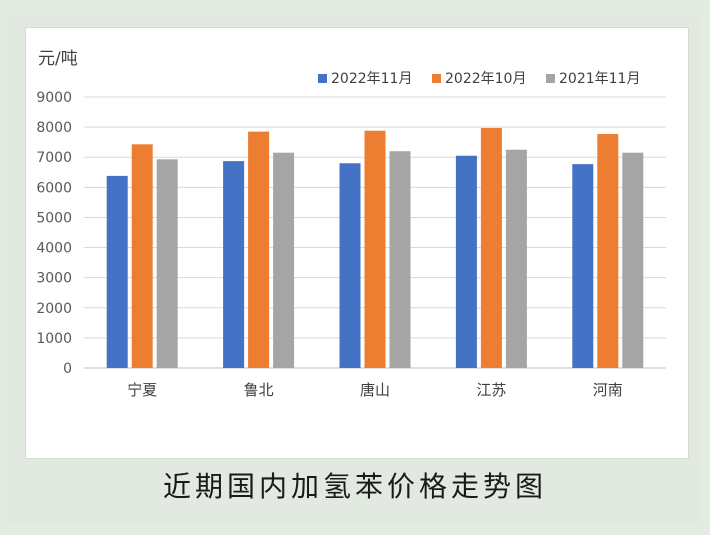 This screenshot has height=535, width=710. I want to click on y-tick-label: 0, so click(67, 369).